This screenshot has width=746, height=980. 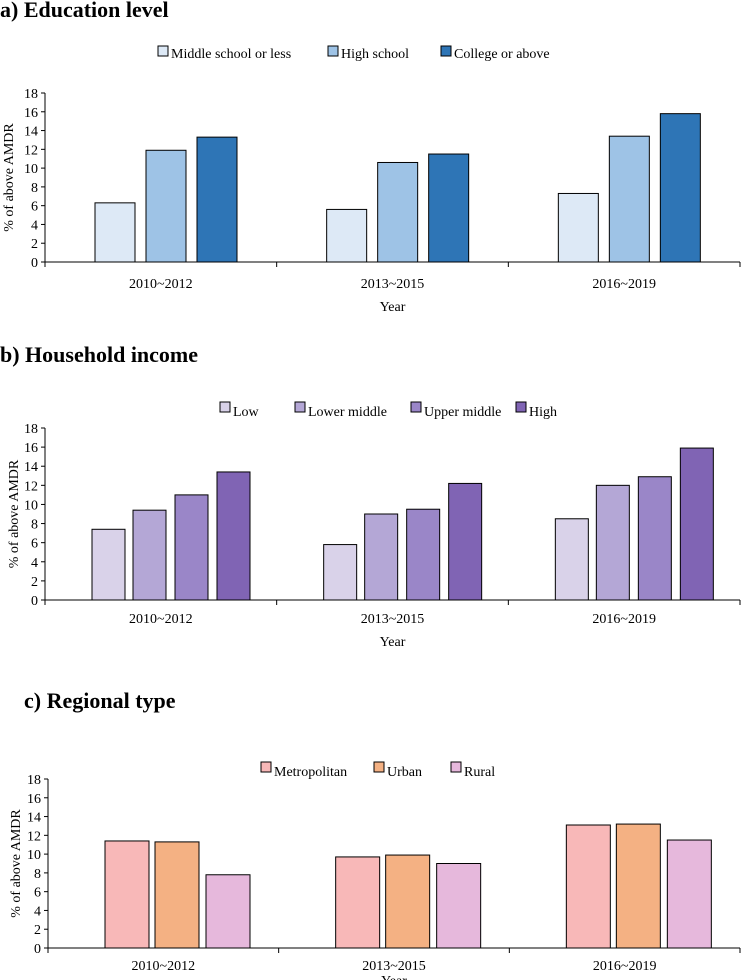 What do you see at coordinates (502, 54) in the screenshot?
I see `legend-label: College or above` at bounding box center [502, 54].